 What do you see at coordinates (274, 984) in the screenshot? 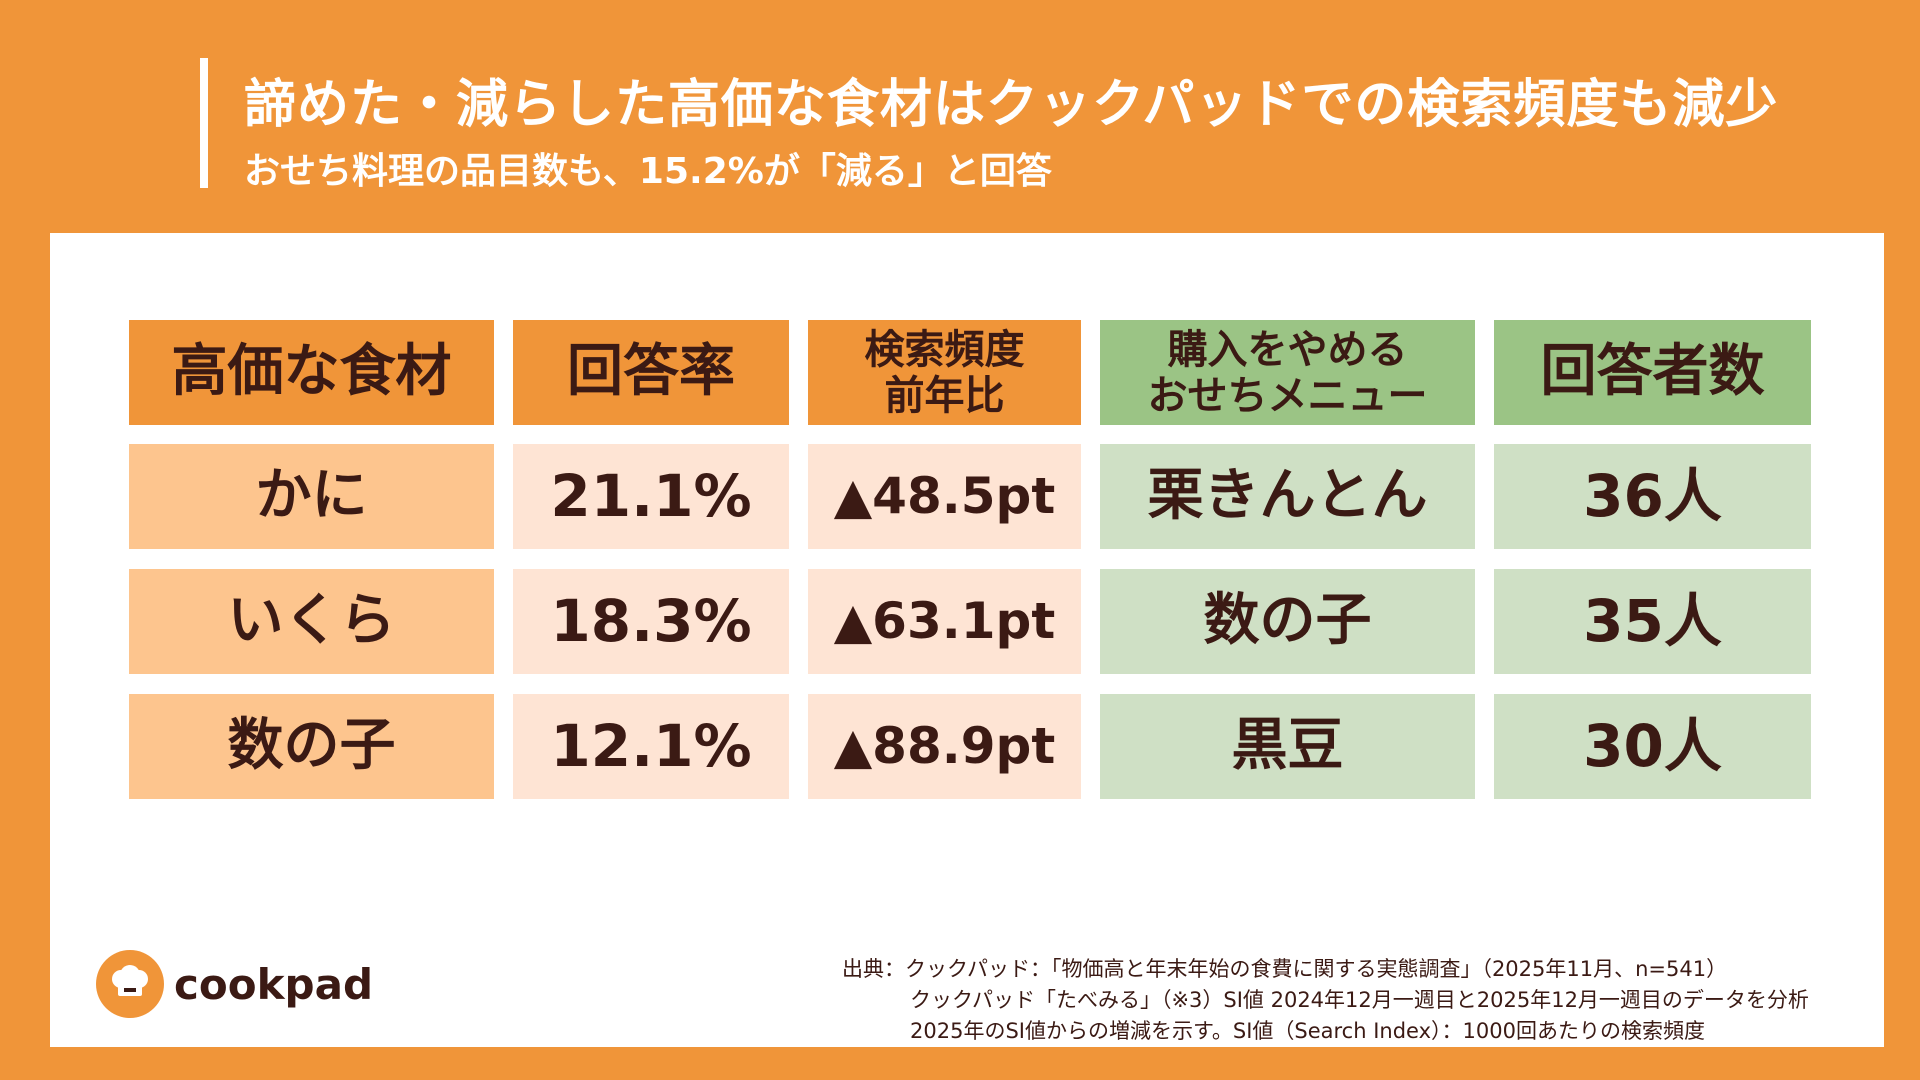
I see `logo-text: cookpad` at bounding box center [274, 984].